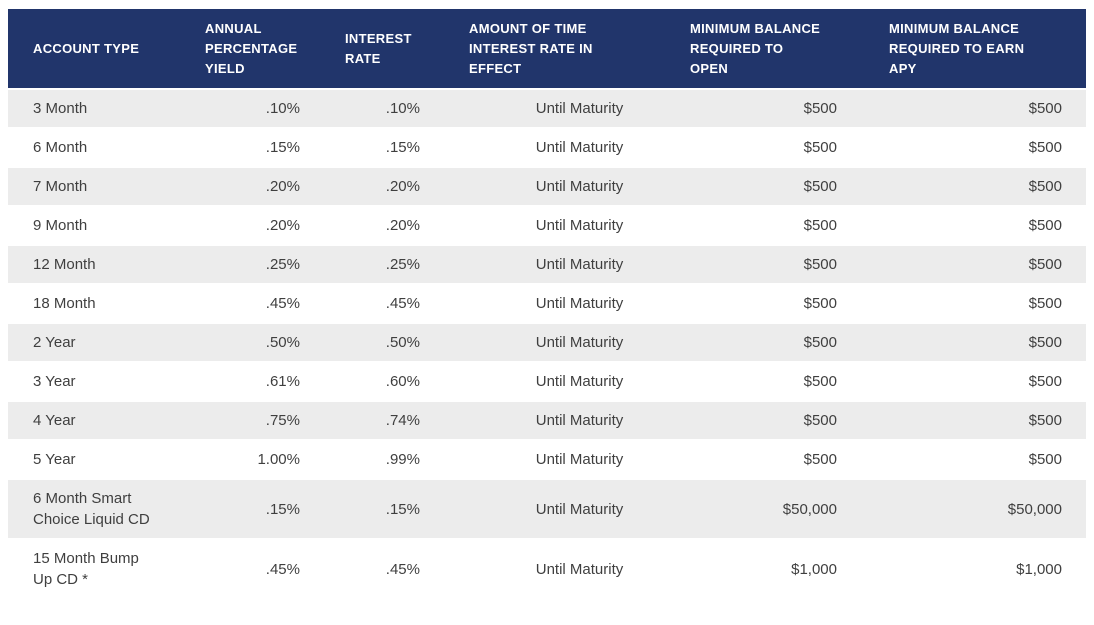 This screenshot has height=625, width=1094. I want to click on cell-account-type: 5 Year, so click(106, 460).